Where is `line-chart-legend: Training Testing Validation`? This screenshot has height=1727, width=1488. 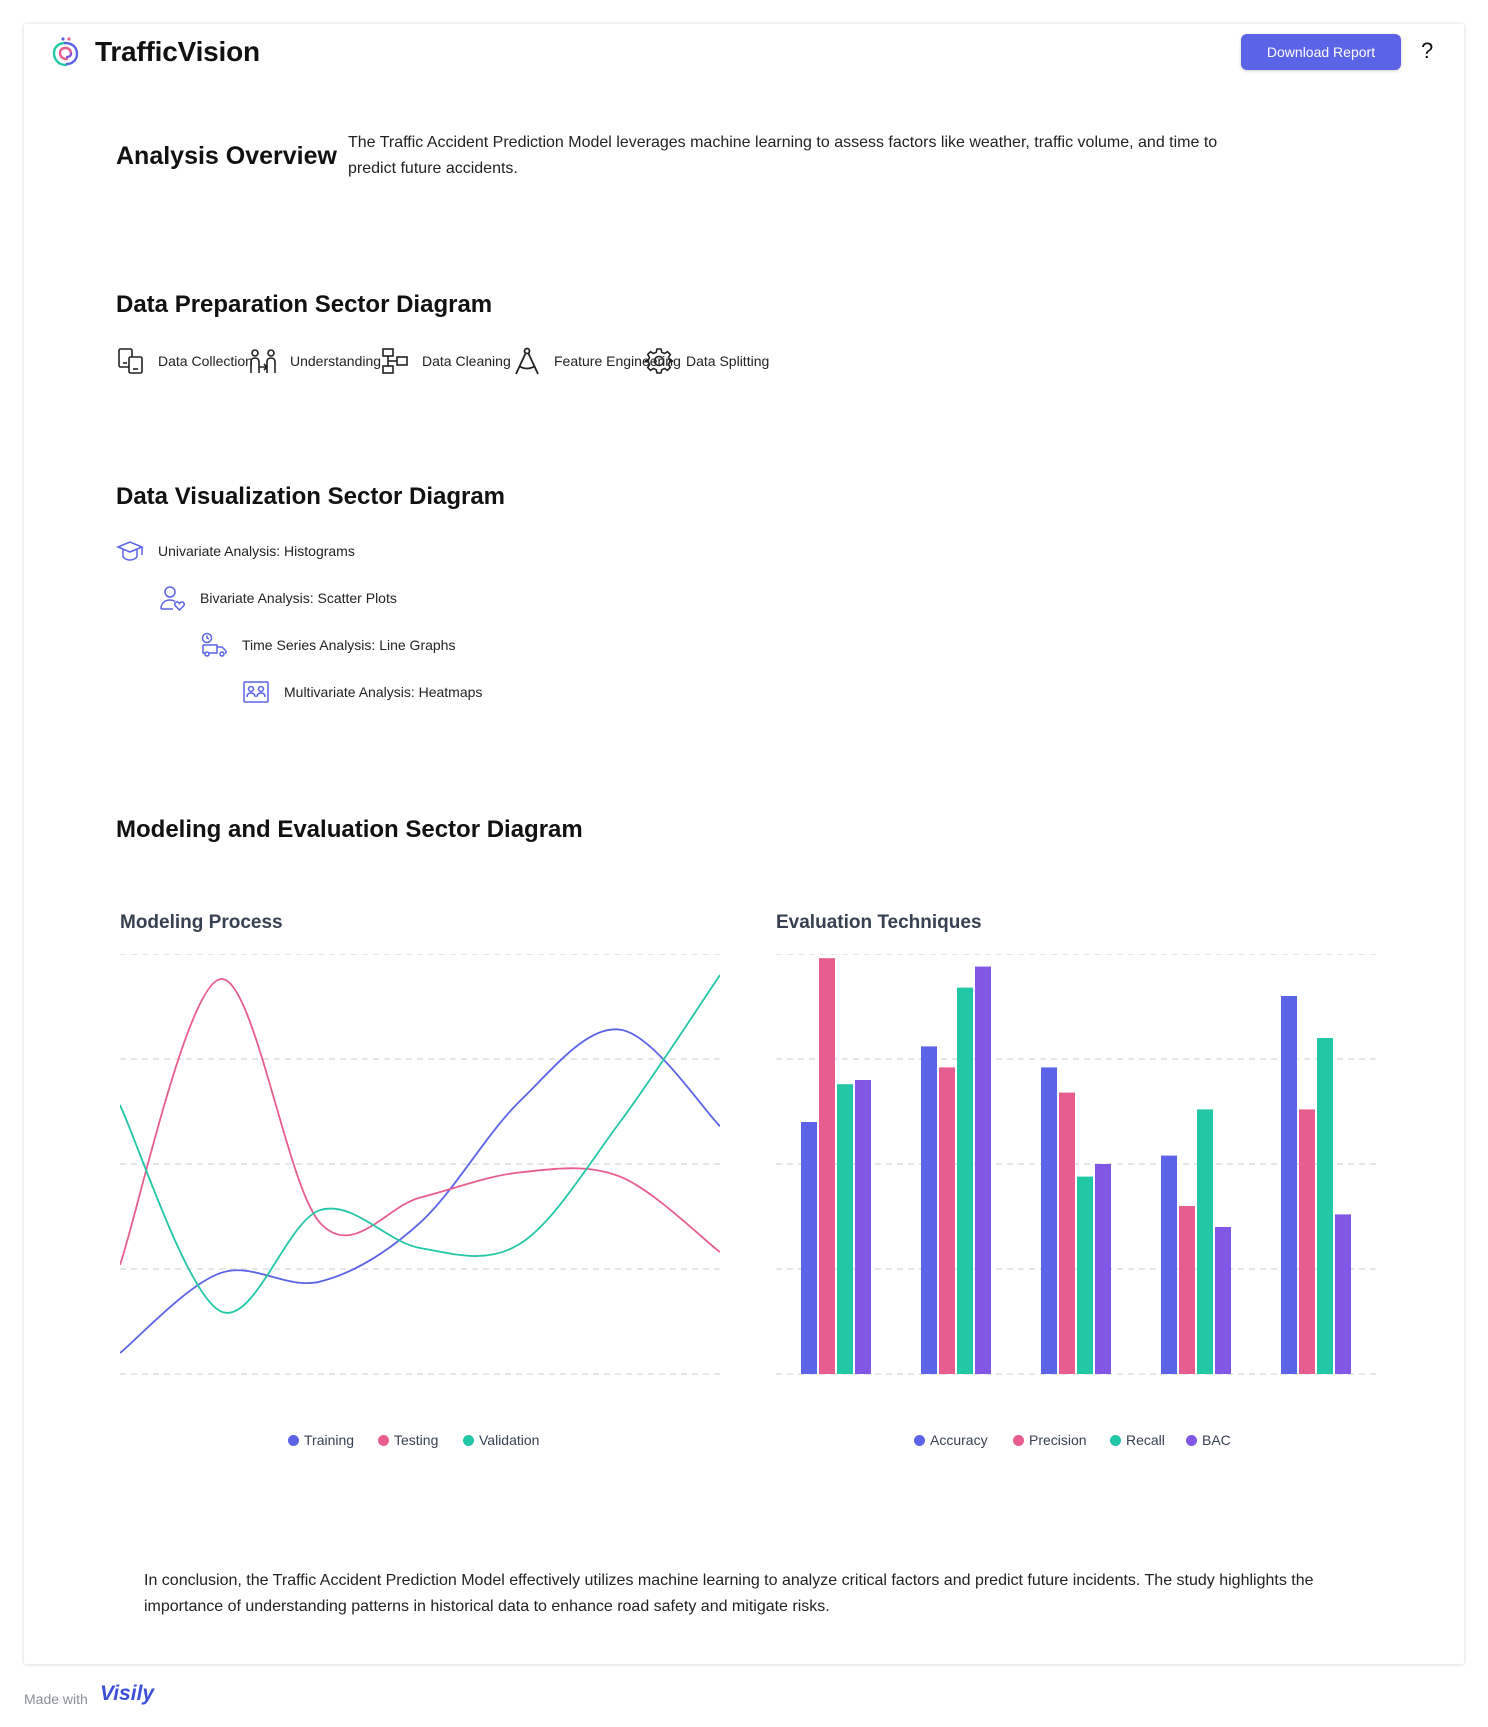 line-chart-legend: Training Testing Validation is located at coordinates (438, 1442).